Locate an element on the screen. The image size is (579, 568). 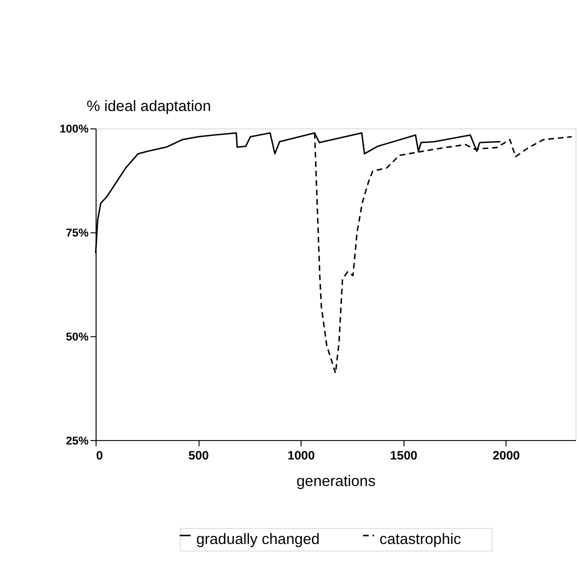
x-tick-label: 1500 is located at coordinates (404, 455).